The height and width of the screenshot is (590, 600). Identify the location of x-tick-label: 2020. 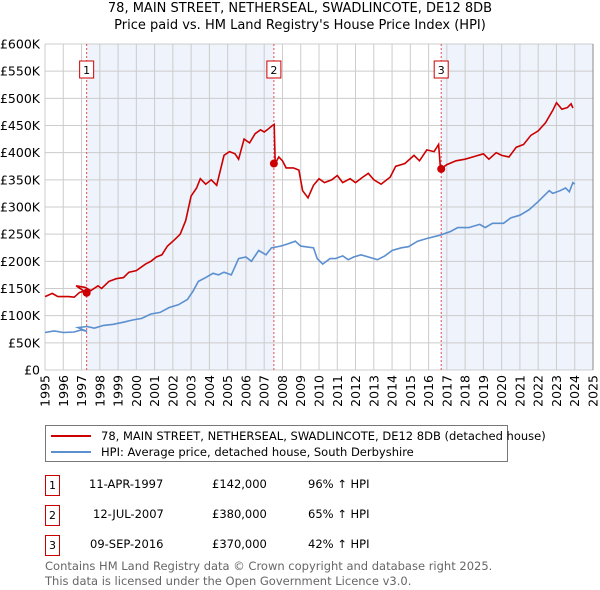
(501, 391).